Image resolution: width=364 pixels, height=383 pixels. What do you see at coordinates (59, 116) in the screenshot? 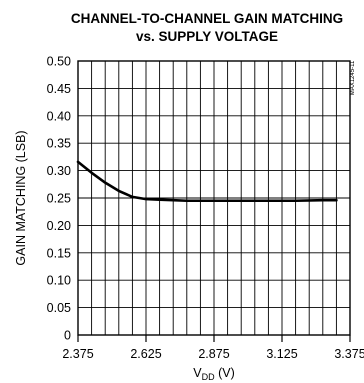
I see `y-tick-label: 0.40` at bounding box center [59, 116].